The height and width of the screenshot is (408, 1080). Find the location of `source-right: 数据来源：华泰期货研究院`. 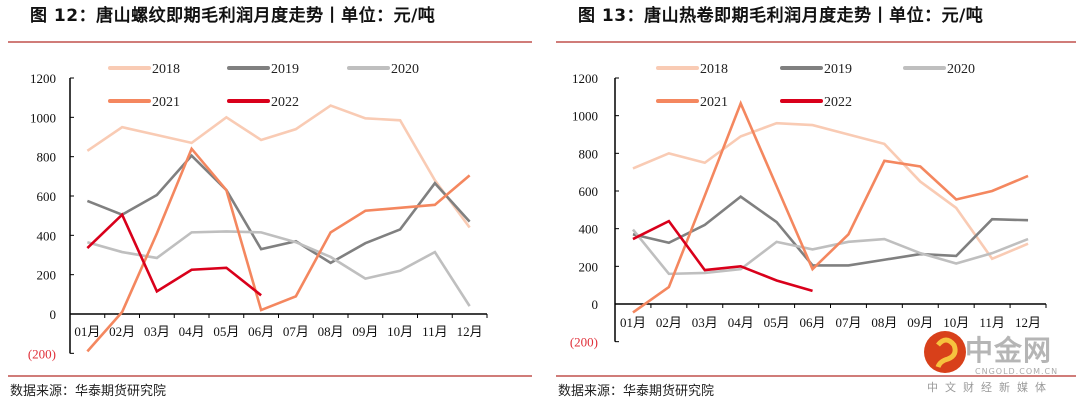

source-right: 数据来源：华泰期货研究院 is located at coordinates (636, 391).